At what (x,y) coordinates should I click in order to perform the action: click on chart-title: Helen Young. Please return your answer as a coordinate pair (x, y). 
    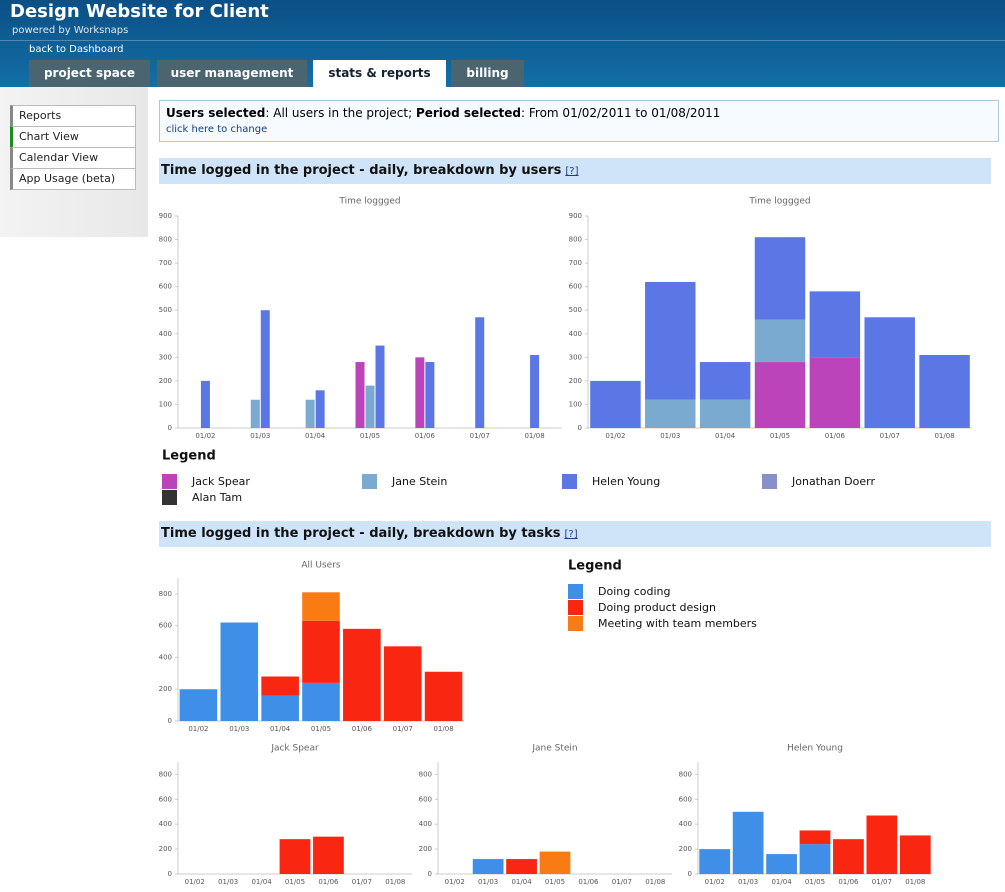
    Looking at the image, I should click on (815, 749).